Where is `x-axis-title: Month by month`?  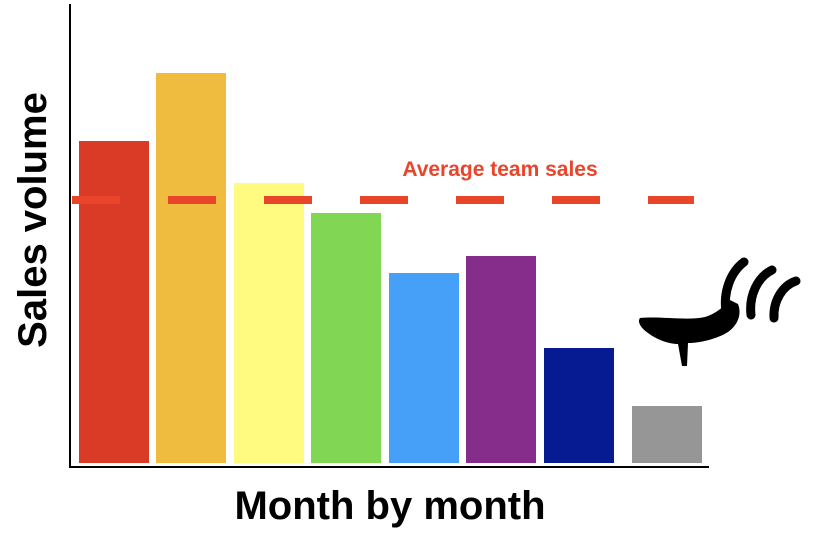
x-axis-title: Month by month is located at coordinates (389, 506).